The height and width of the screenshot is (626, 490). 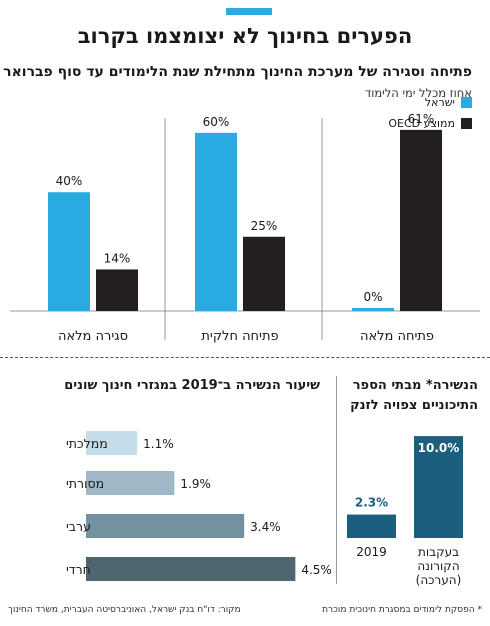 What do you see at coordinates (78, 526) in the screenshot?
I see `sector-category-label: ערבי` at bounding box center [78, 526].